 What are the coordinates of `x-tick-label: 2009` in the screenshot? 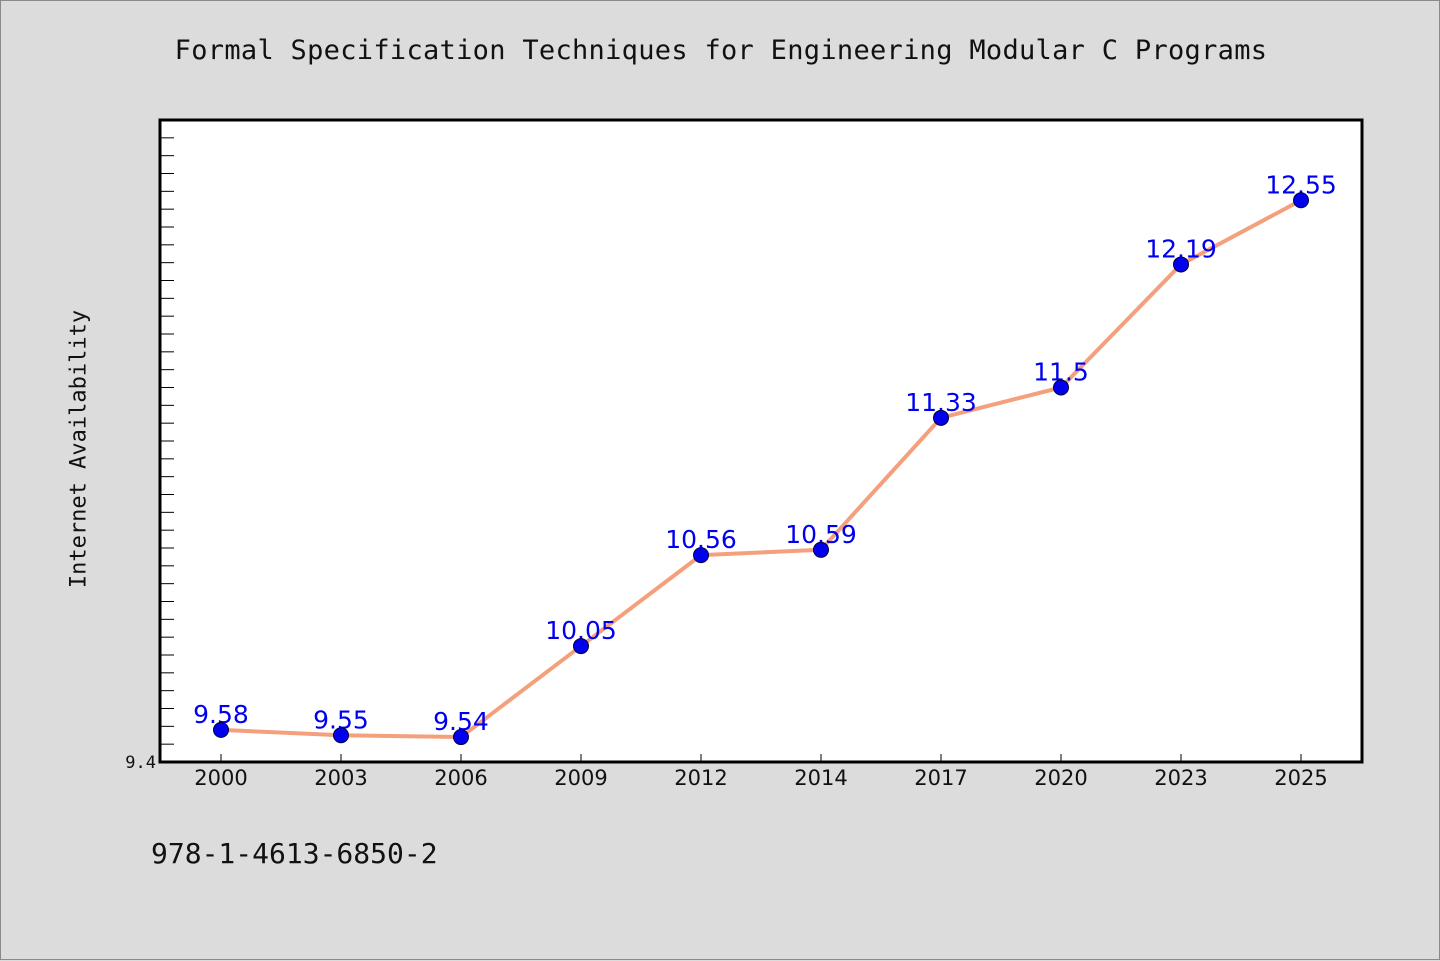 It's located at (580, 778).